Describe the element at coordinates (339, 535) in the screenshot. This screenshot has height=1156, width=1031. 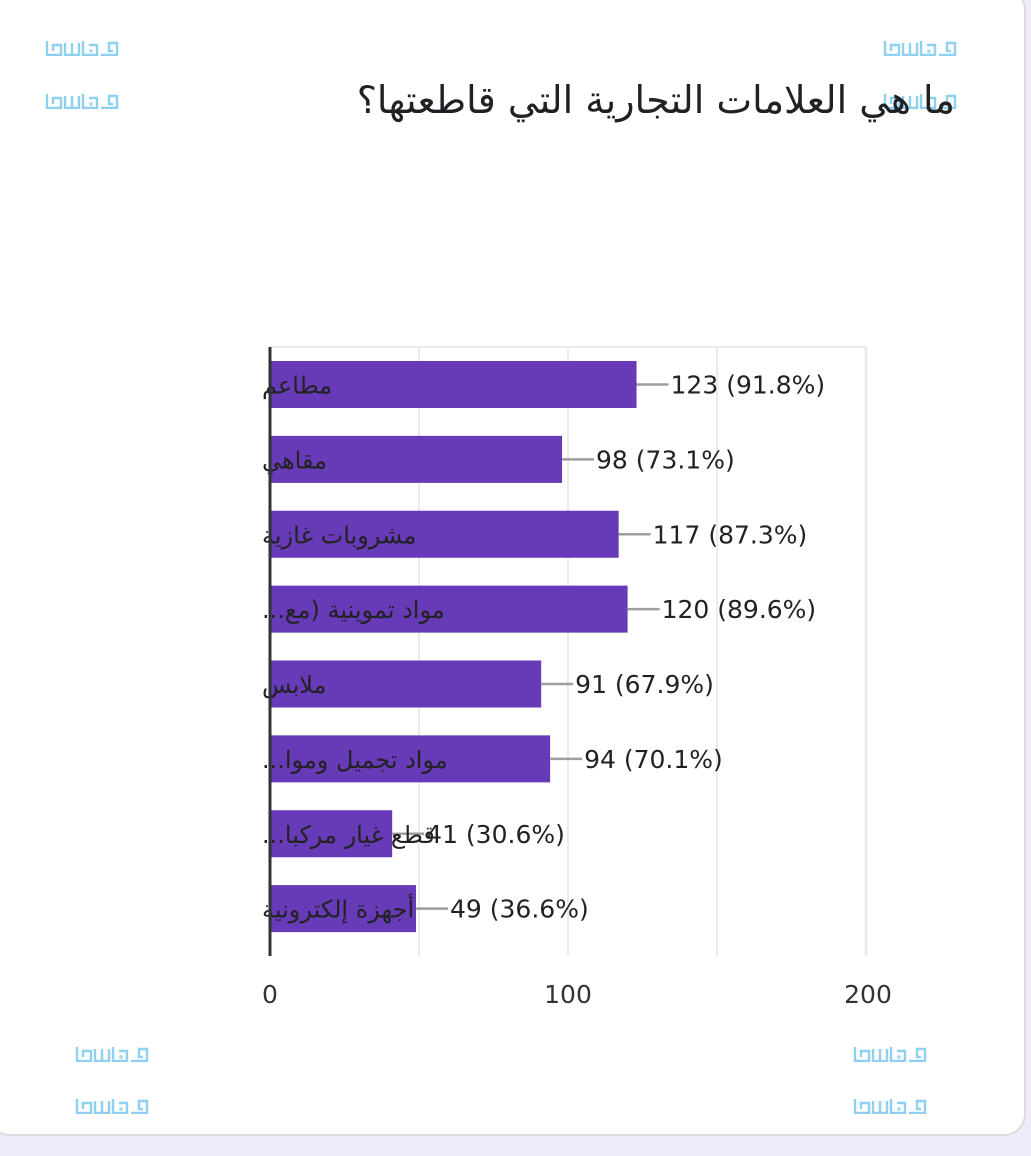
I see `category-label: مشروبات غازية` at that location.